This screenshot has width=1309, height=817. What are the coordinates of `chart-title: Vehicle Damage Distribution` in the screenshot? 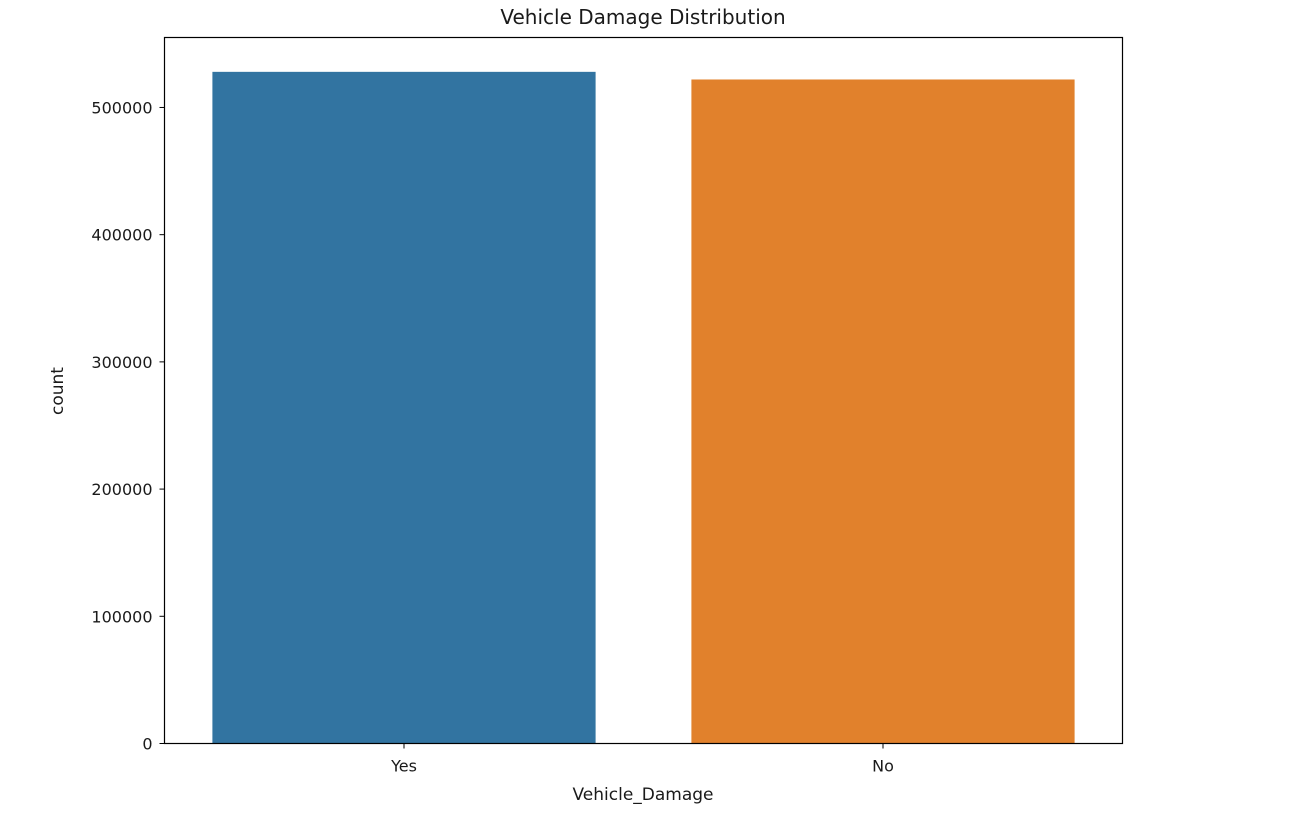 It's located at (642, 17).